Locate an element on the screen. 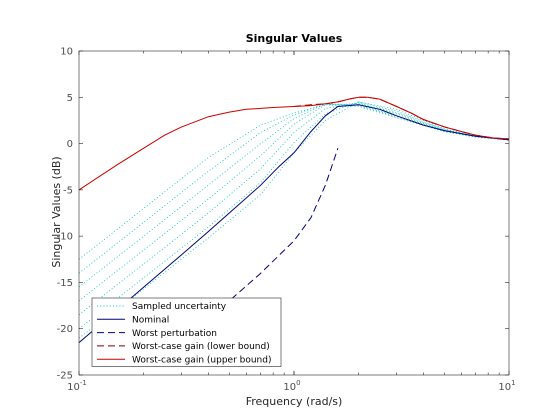 The height and width of the screenshot is (420, 560). x-tick-label: 10⁰ is located at coordinates (291, 386).